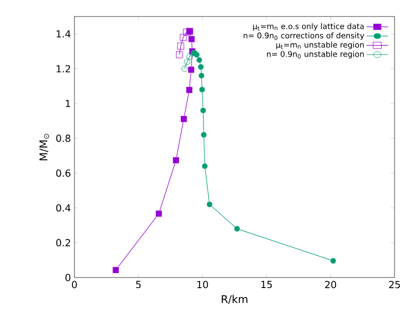 The height and width of the screenshot is (321, 415). What do you see at coordinates (63, 68) in the screenshot?
I see `y-tick-label: 1.2` at bounding box center [63, 68].